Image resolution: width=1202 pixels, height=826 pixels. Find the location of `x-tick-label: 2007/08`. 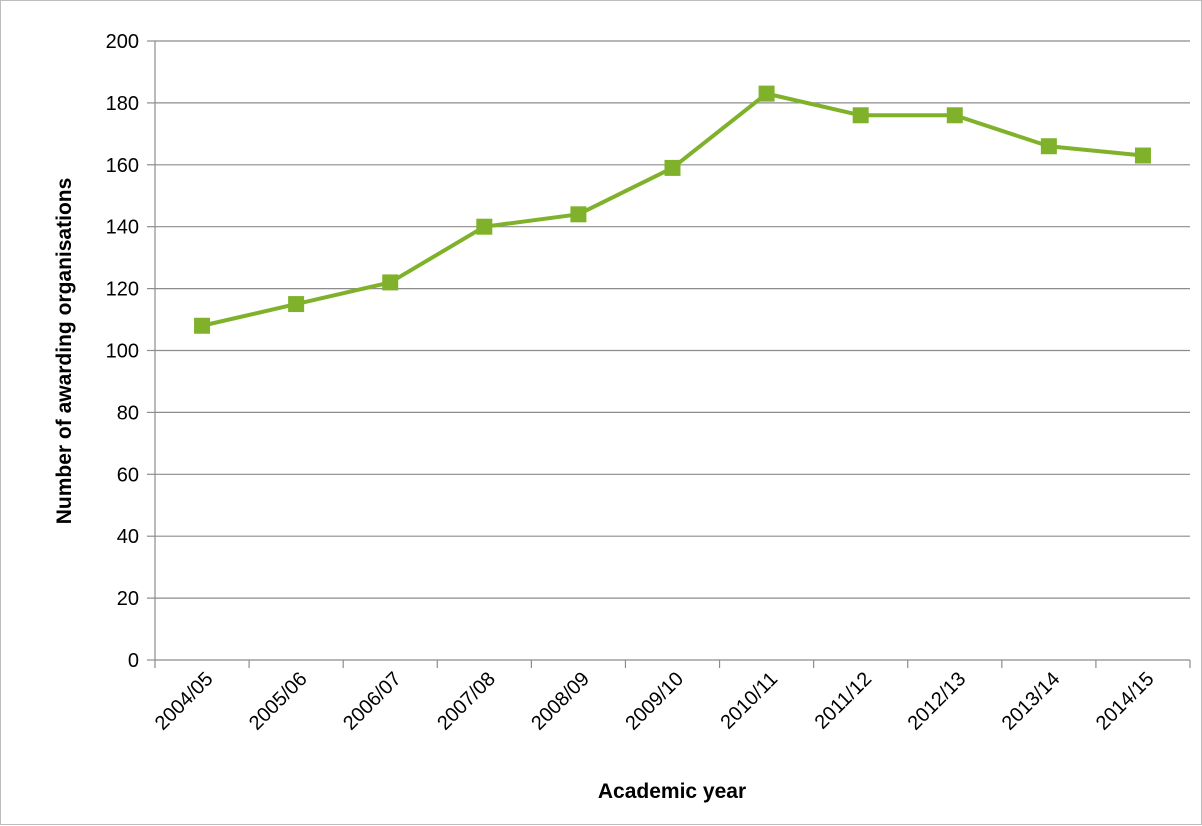

x-tick-label: 2007/08 is located at coordinates (466, 701).